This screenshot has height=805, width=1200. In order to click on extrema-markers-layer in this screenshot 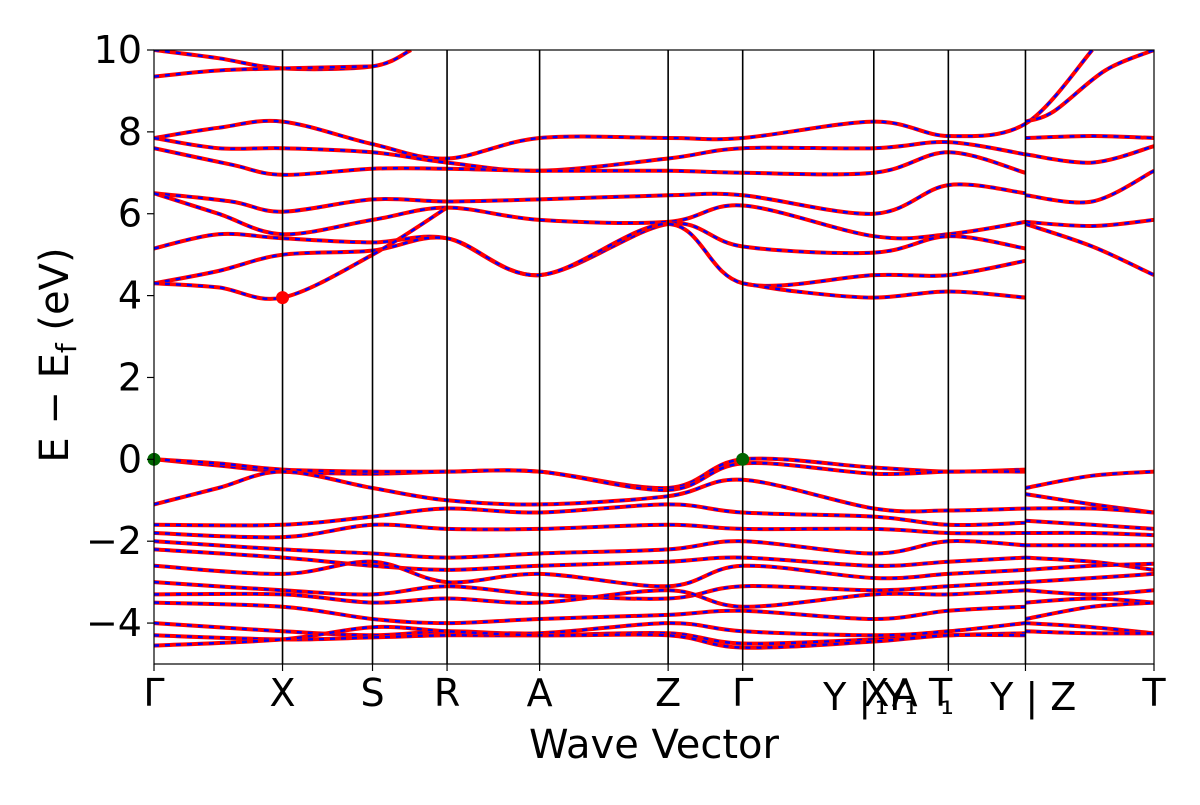, I will do `click(448, 378)`.